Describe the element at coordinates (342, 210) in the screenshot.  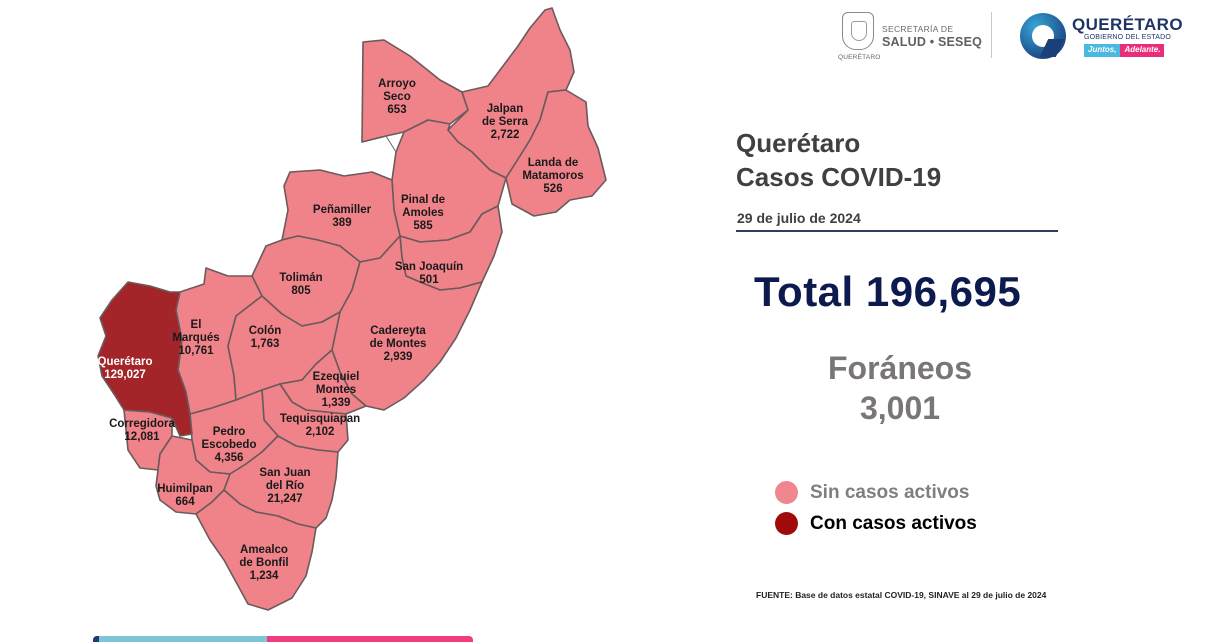
I see `muni-name: Peñamiller` at that location.